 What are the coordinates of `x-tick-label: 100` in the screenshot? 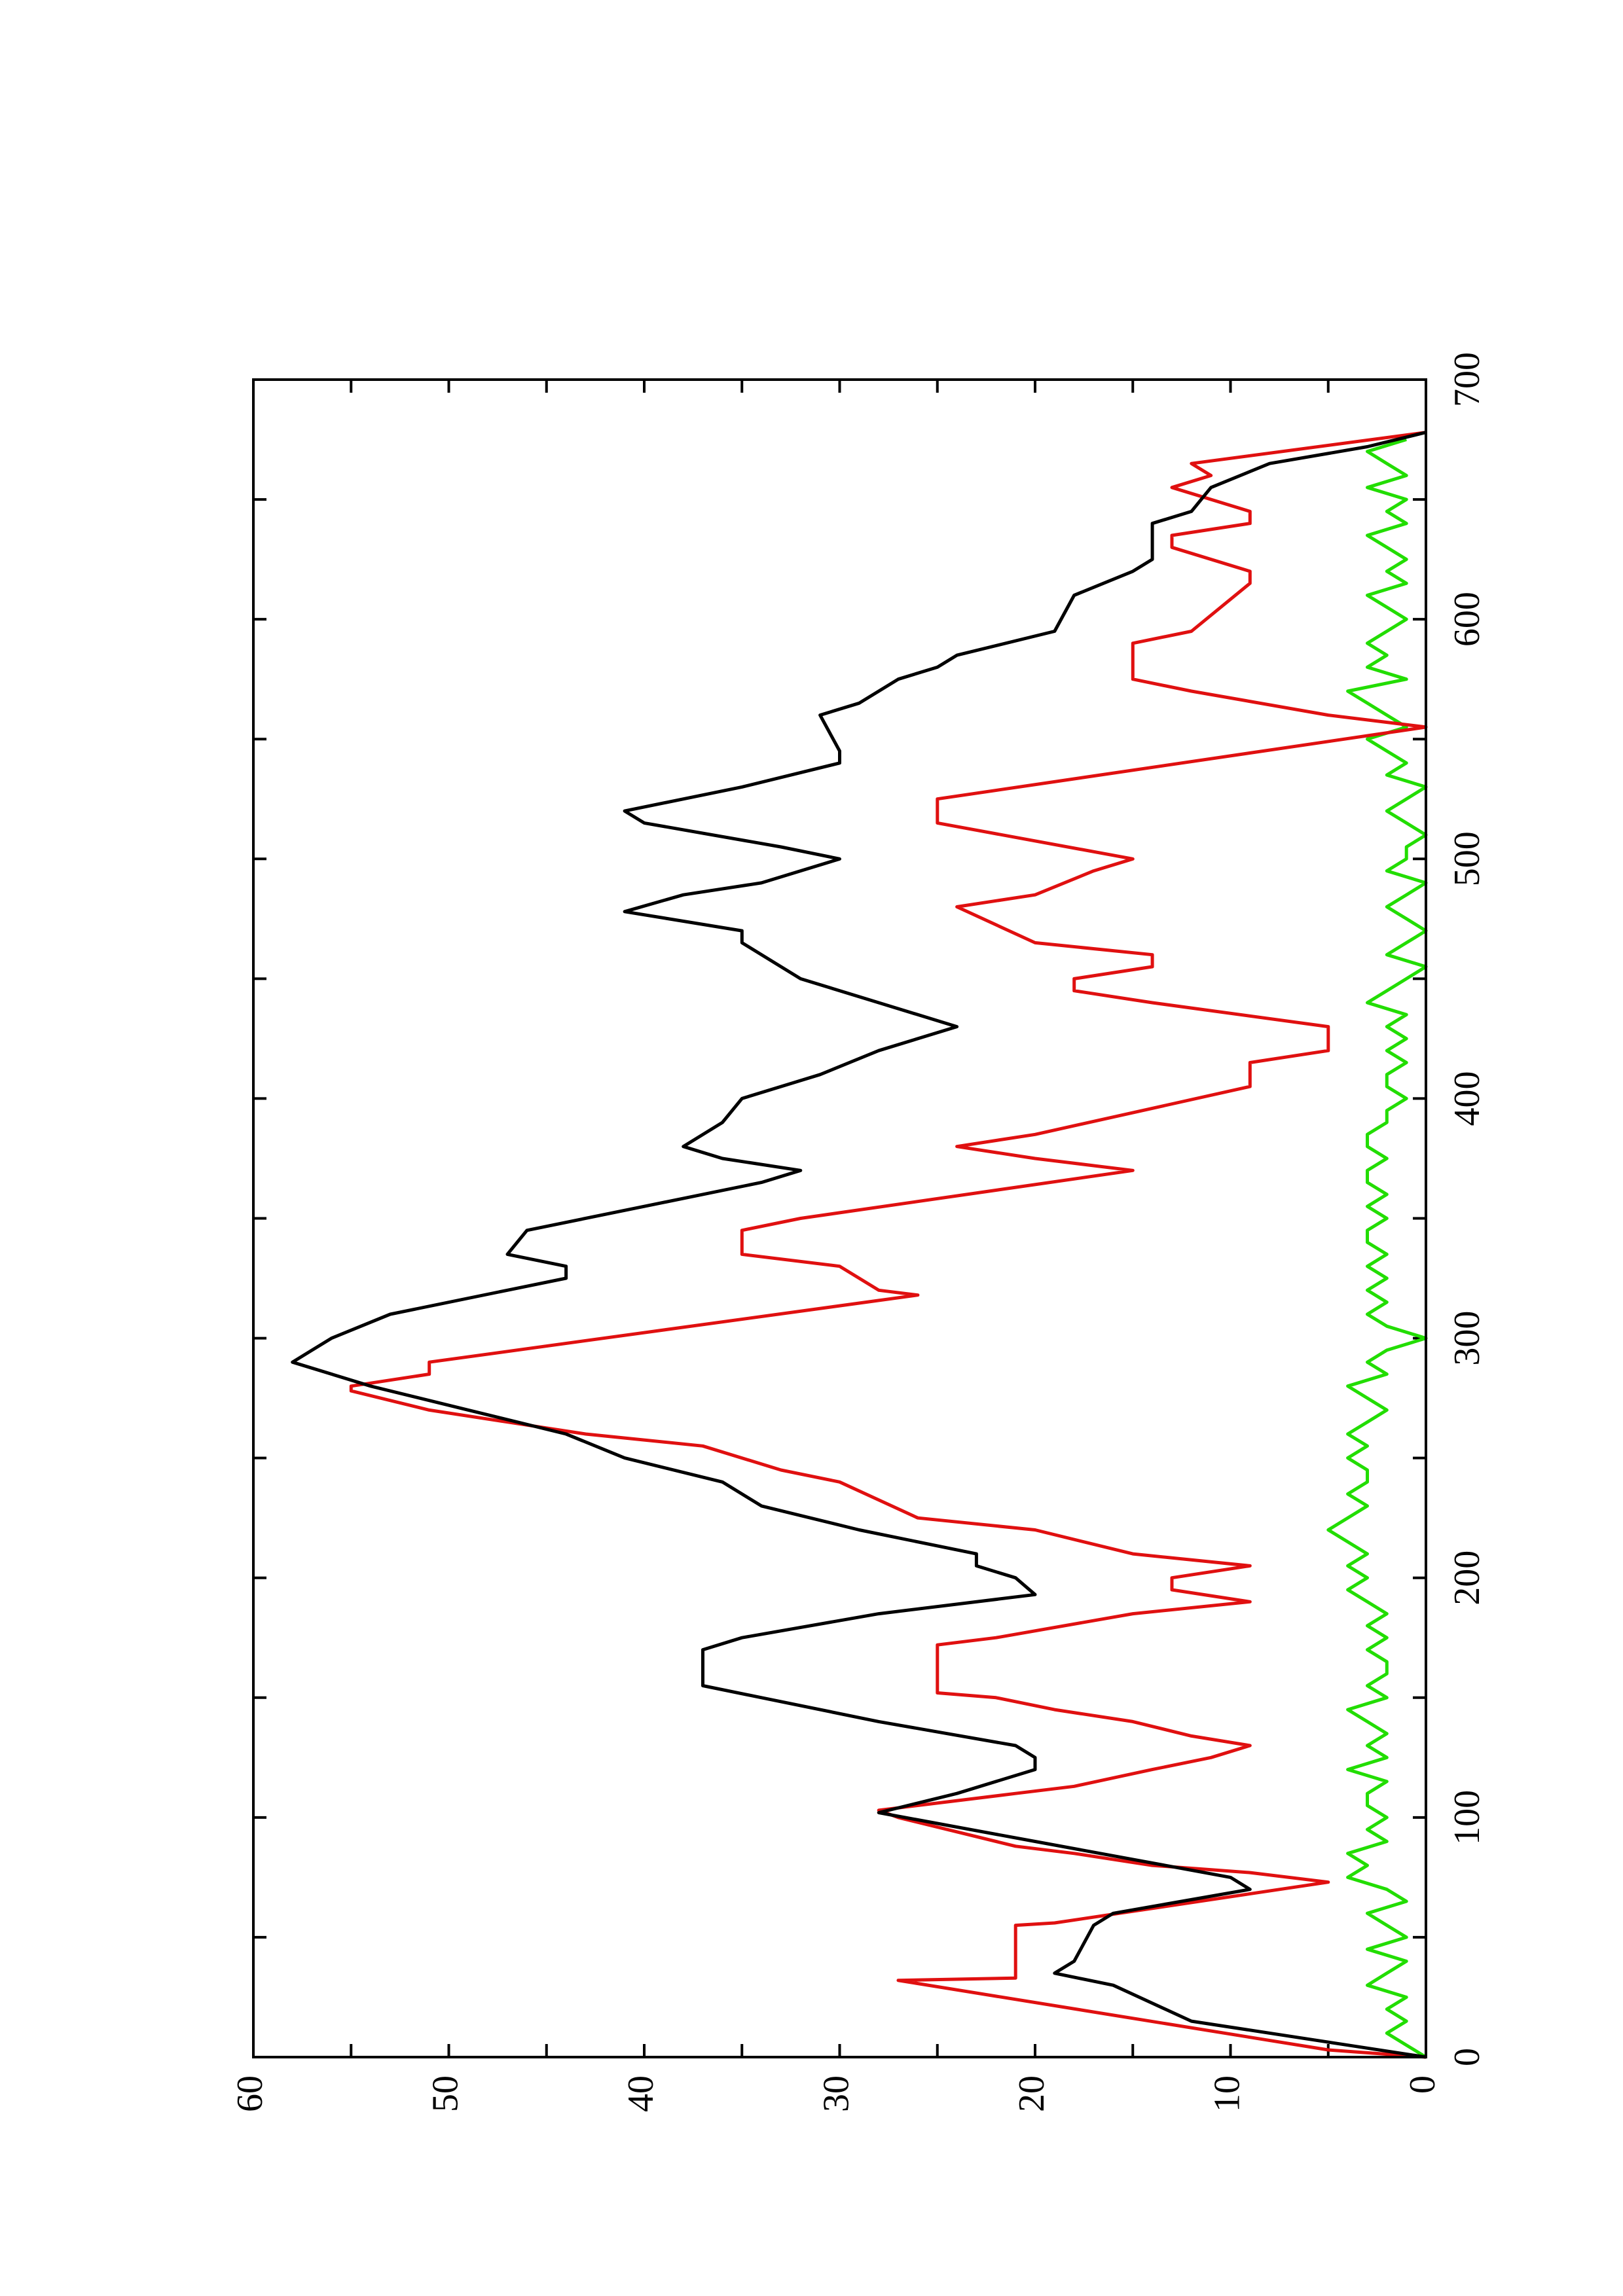 It's located at (1467, 1817).